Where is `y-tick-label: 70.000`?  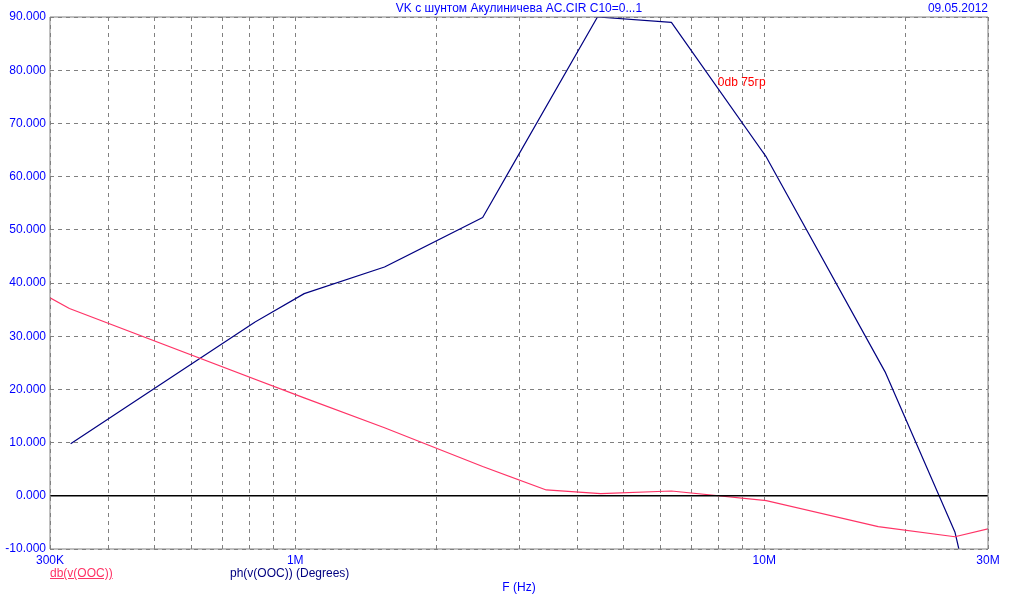 y-tick-label: 70.000 is located at coordinates (28, 122).